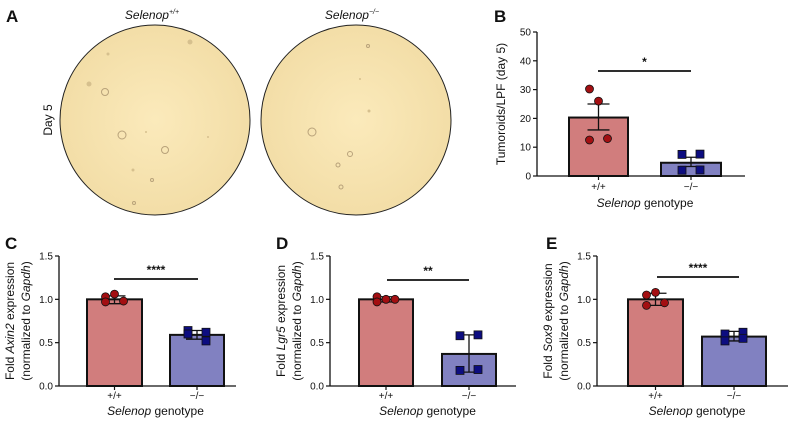 This screenshot has width=791, height=426. I want to click on y-tick-label: 50, so click(526, 33).